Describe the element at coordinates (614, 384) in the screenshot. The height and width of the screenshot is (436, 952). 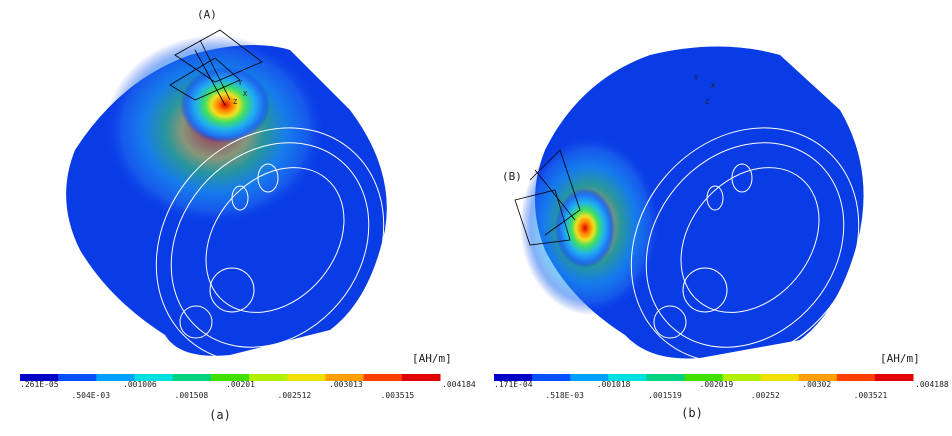
I see `scale-label: .001018` at that location.